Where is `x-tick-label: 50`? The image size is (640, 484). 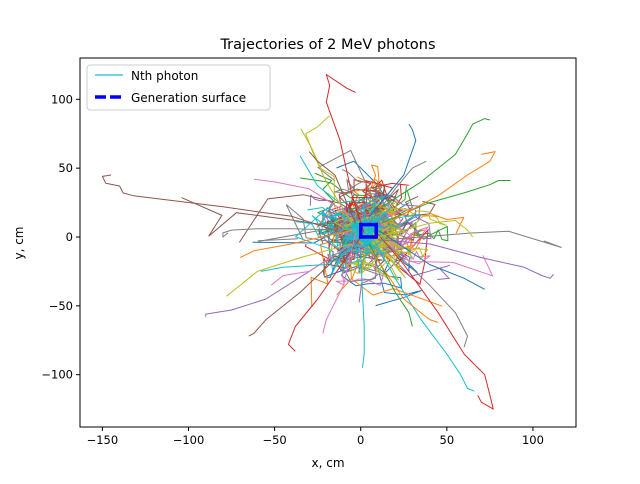
x-tick-label: 50 is located at coordinates (447, 440).